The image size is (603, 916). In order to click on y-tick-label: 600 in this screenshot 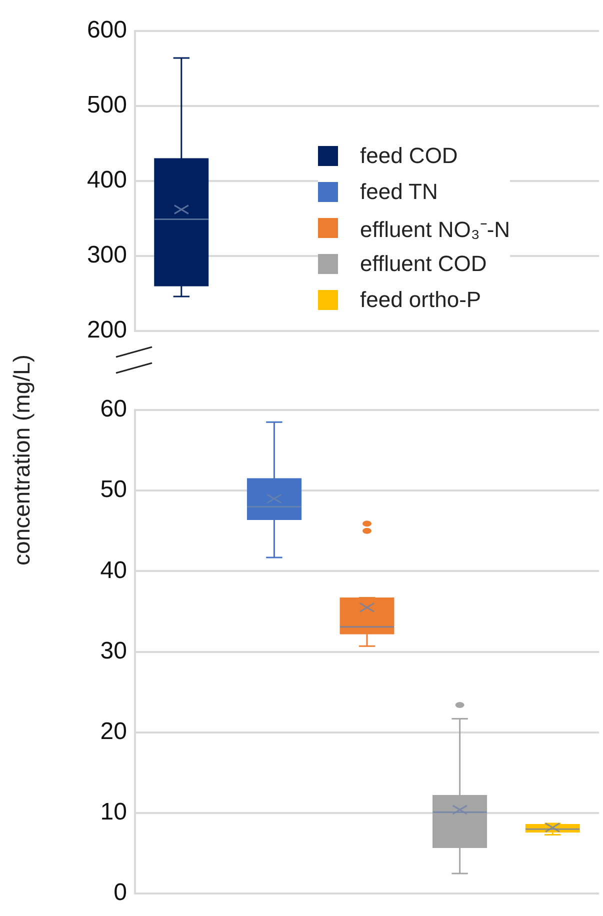, I will do `click(106, 30)`.